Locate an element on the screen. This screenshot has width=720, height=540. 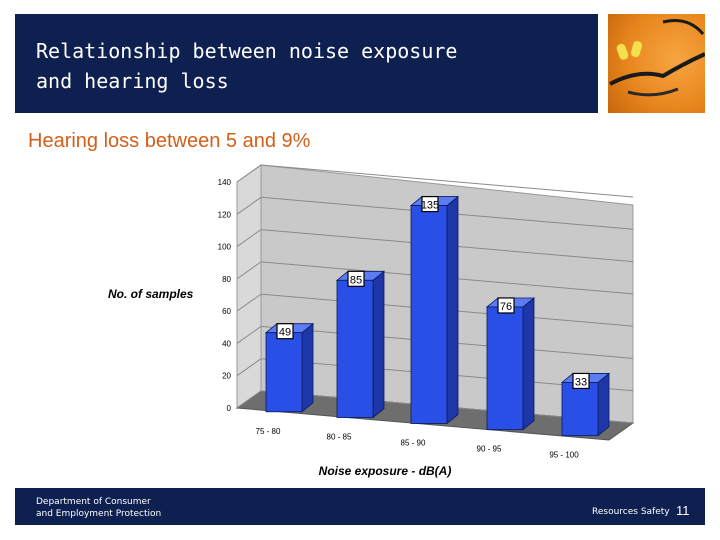
y-tick-label: 20 is located at coordinates (226, 376).